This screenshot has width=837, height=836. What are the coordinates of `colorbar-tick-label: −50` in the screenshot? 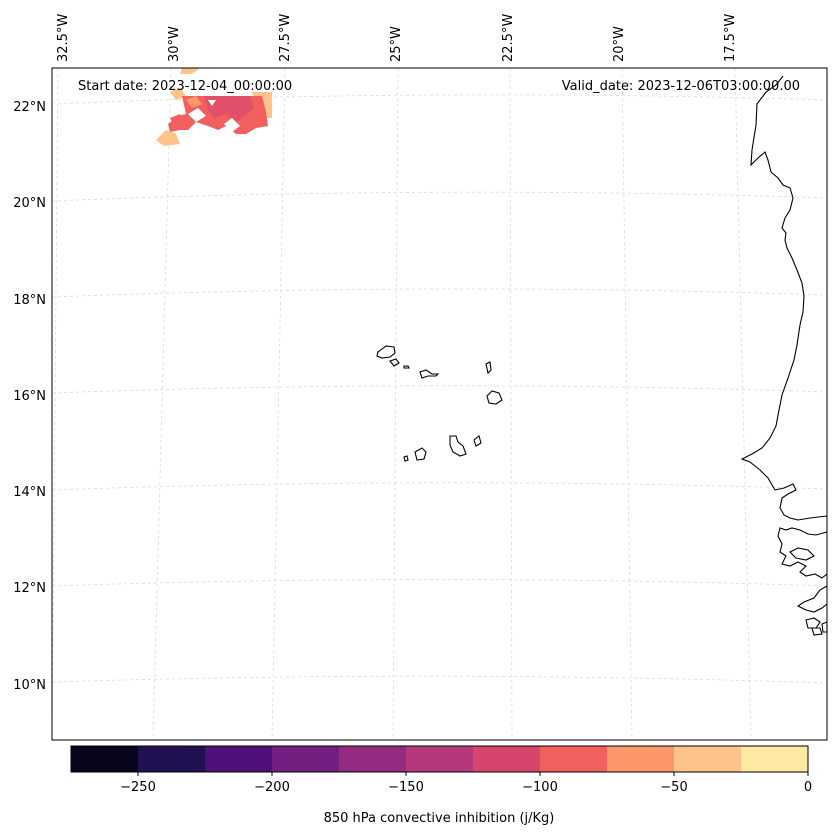 It's located at (673, 787).